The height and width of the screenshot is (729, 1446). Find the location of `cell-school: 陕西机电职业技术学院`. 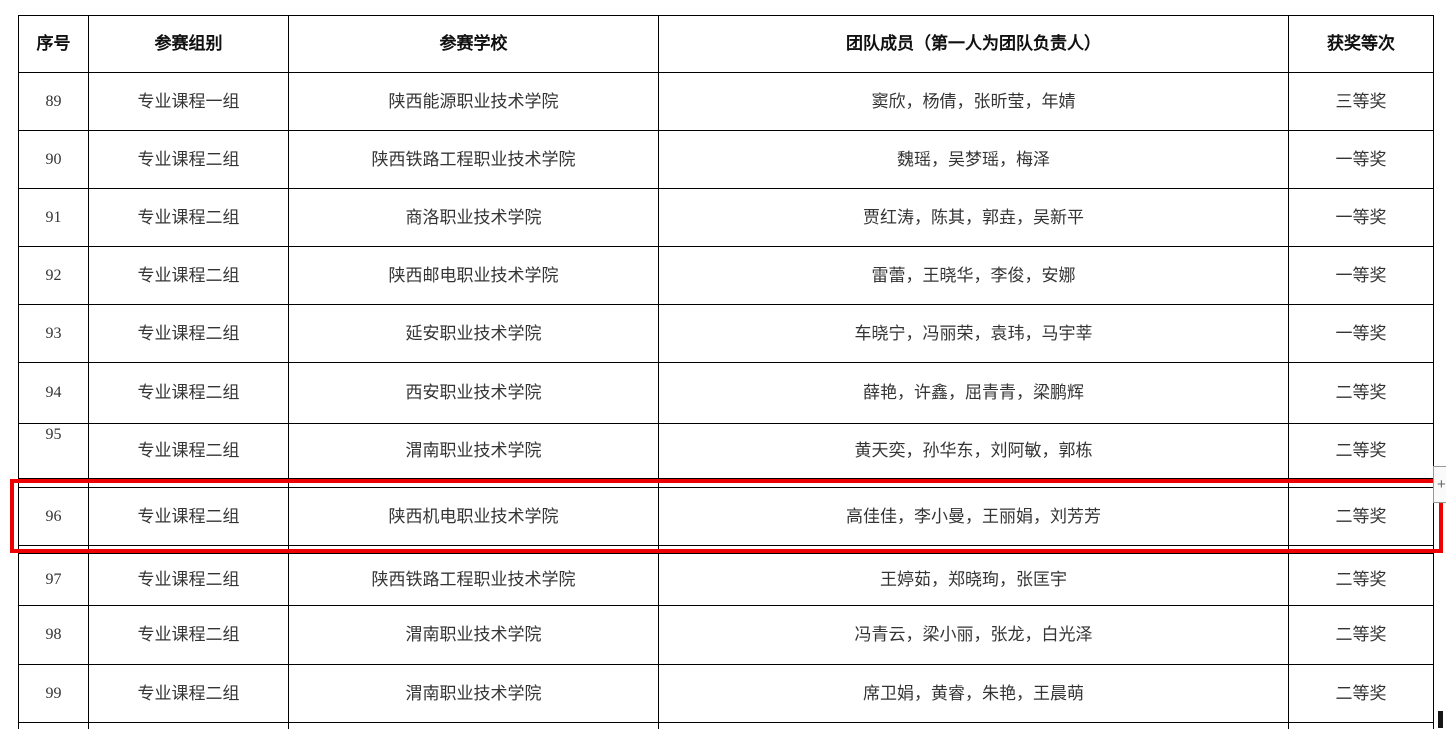

cell-school: 陕西机电职业技术学院 is located at coordinates (474, 517).